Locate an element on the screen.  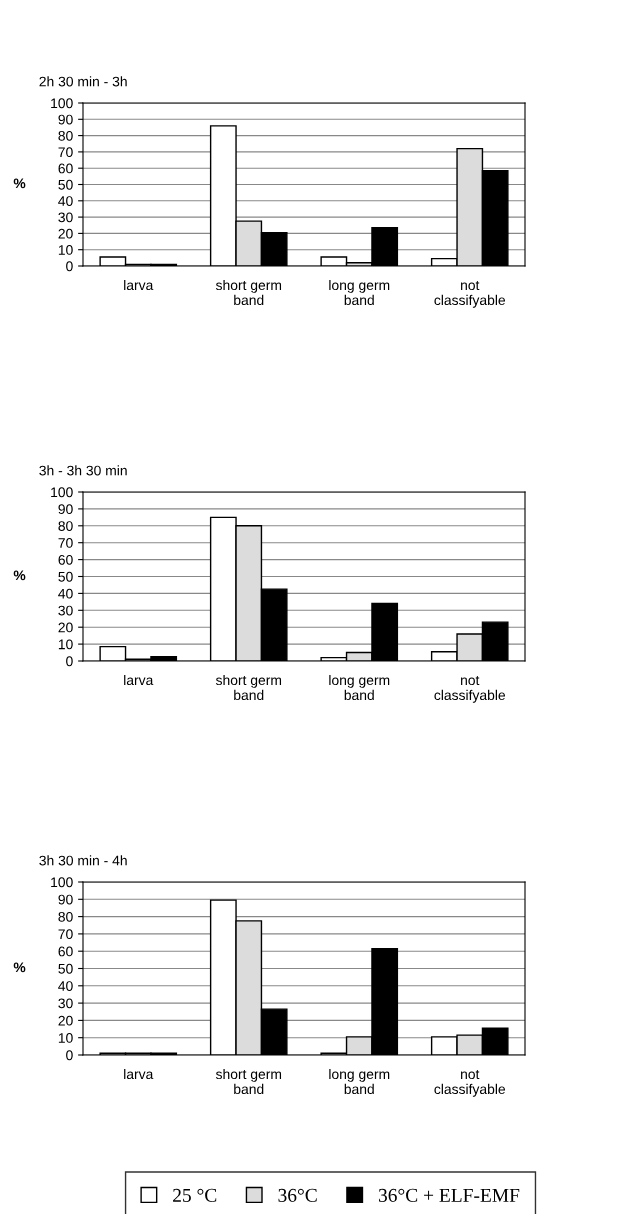
legend-label: 25 °C is located at coordinates (195, 1195).